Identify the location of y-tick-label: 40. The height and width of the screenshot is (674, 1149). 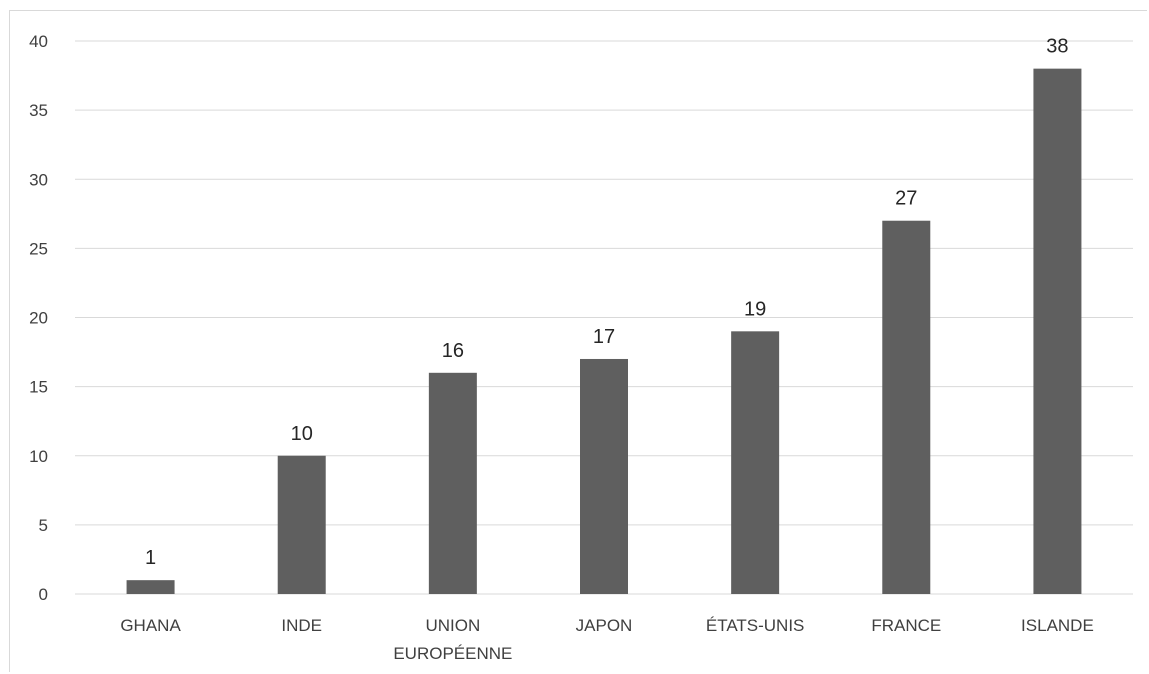
(38, 41).